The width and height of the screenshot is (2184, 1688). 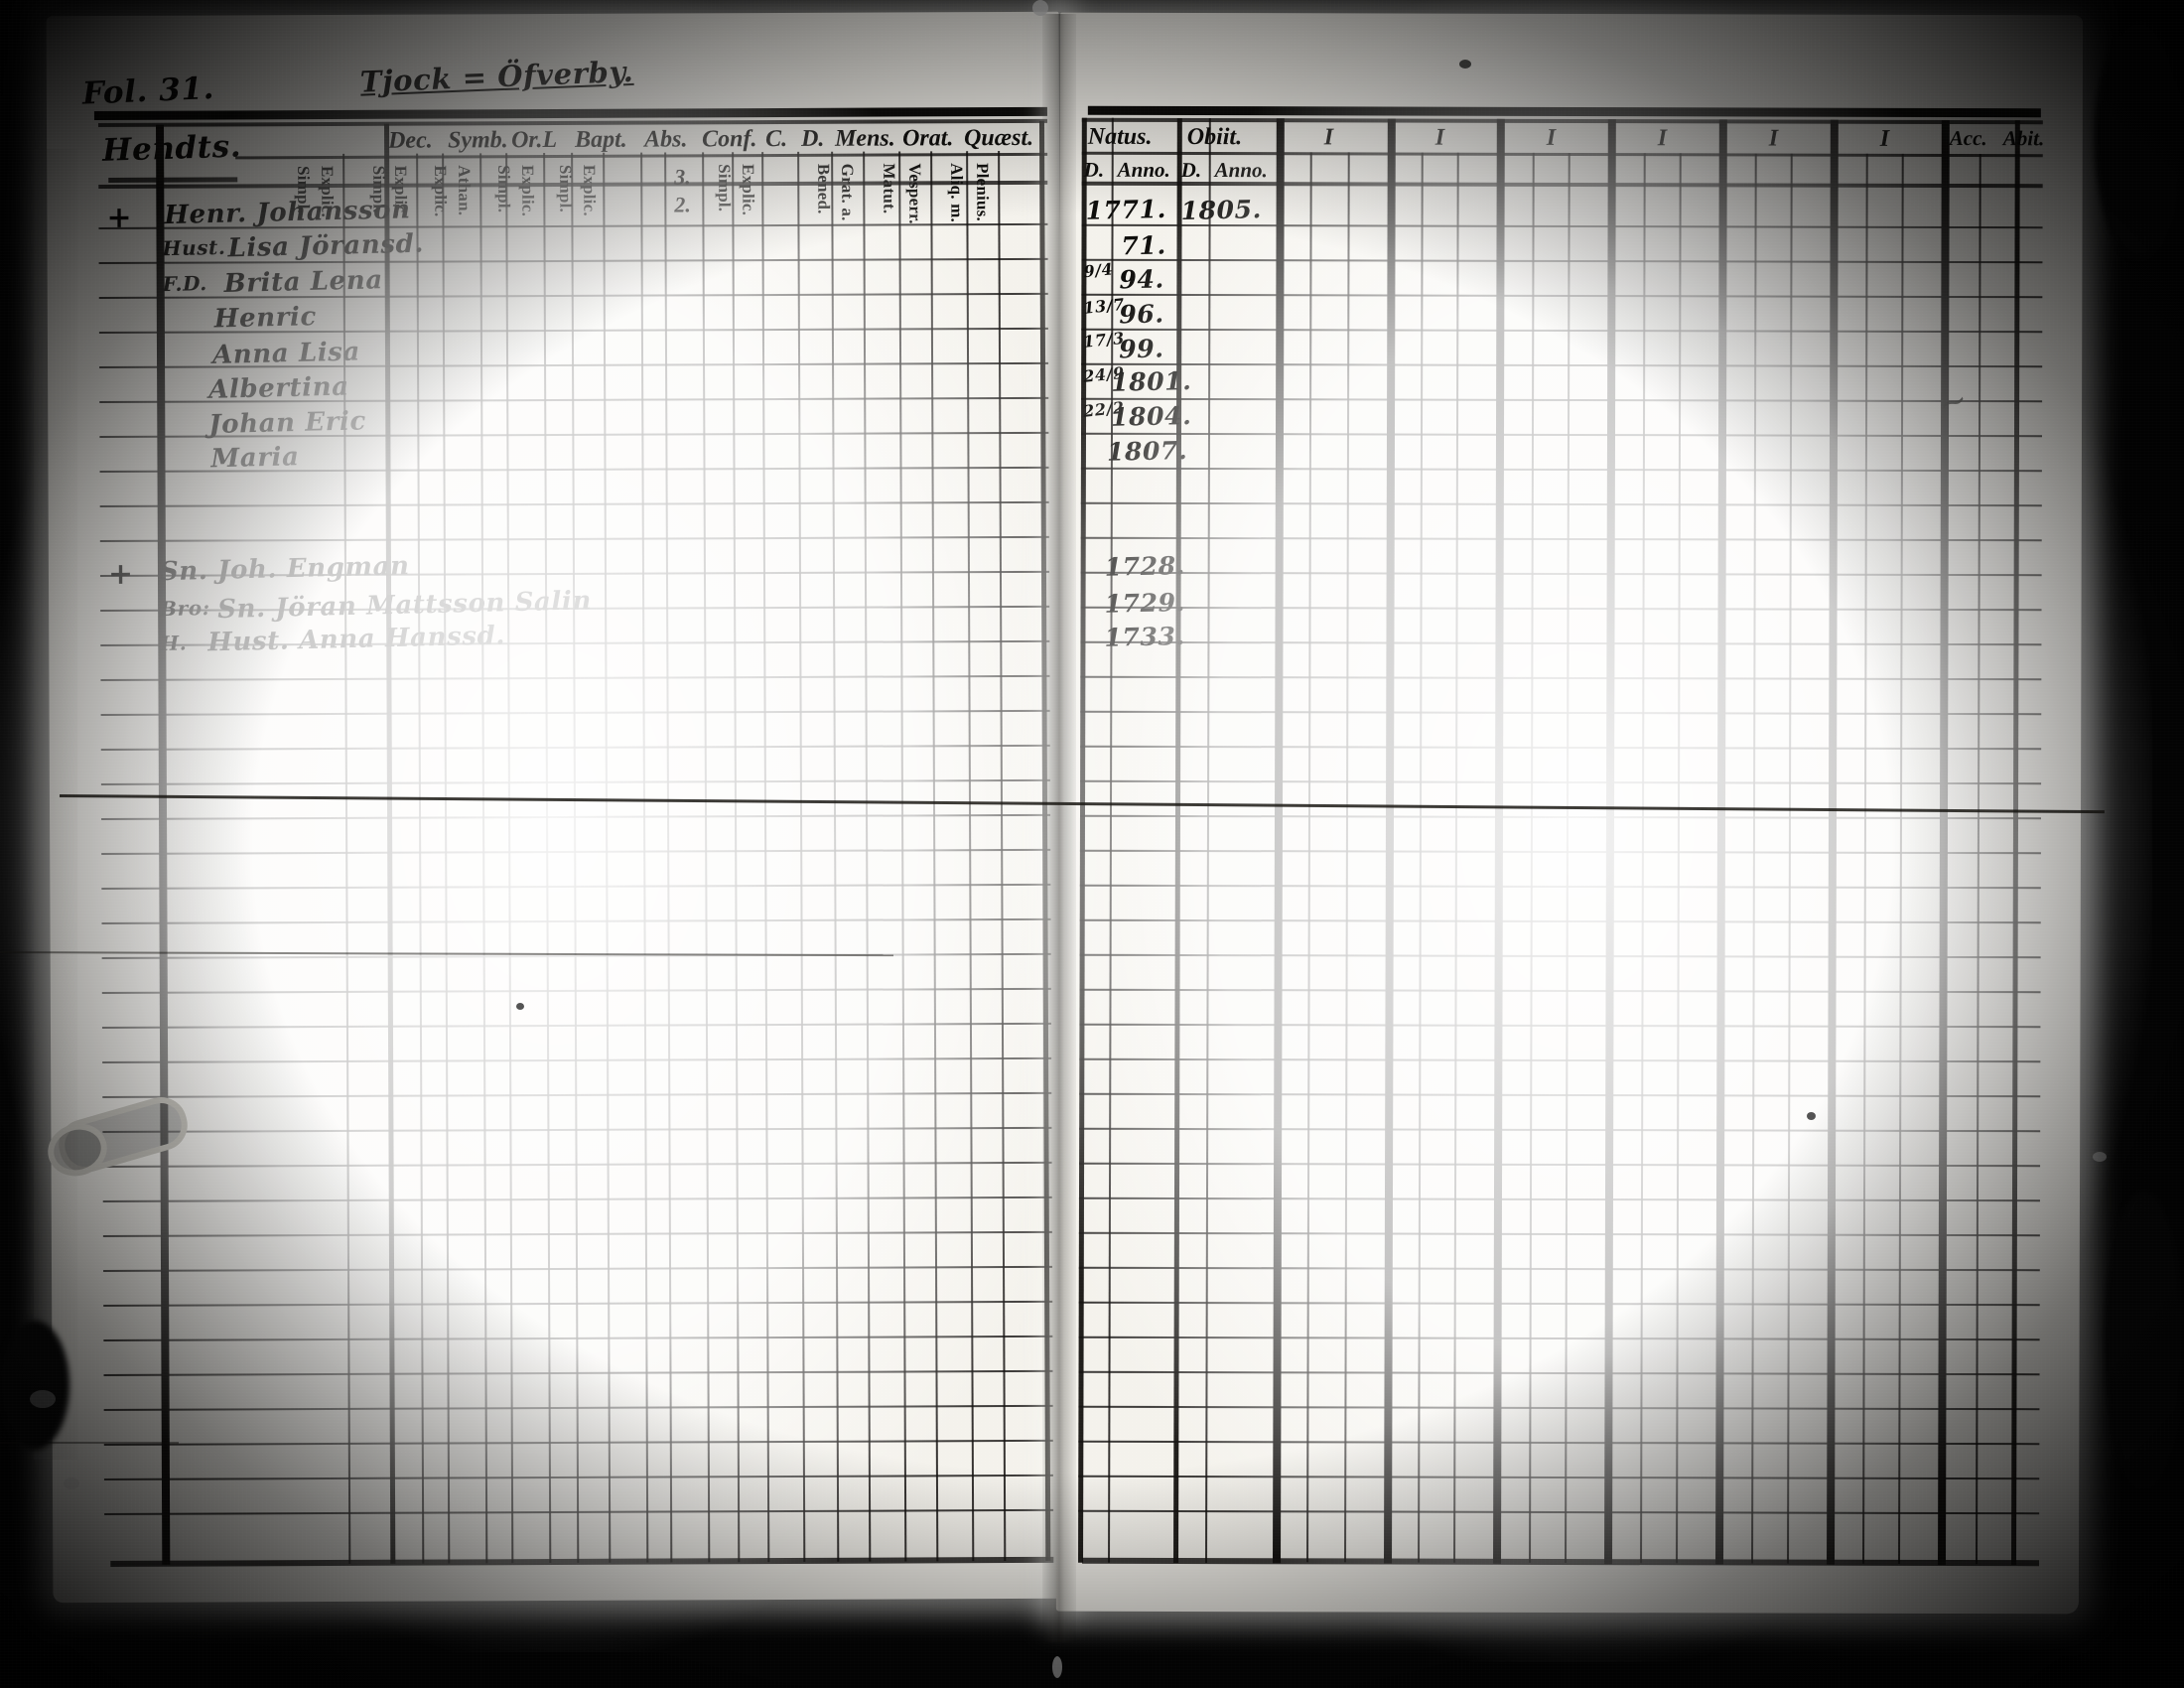 What do you see at coordinates (1141, 314) in the screenshot?
I see `natus-year-3: 96.` at bounding box center [1141, 314].